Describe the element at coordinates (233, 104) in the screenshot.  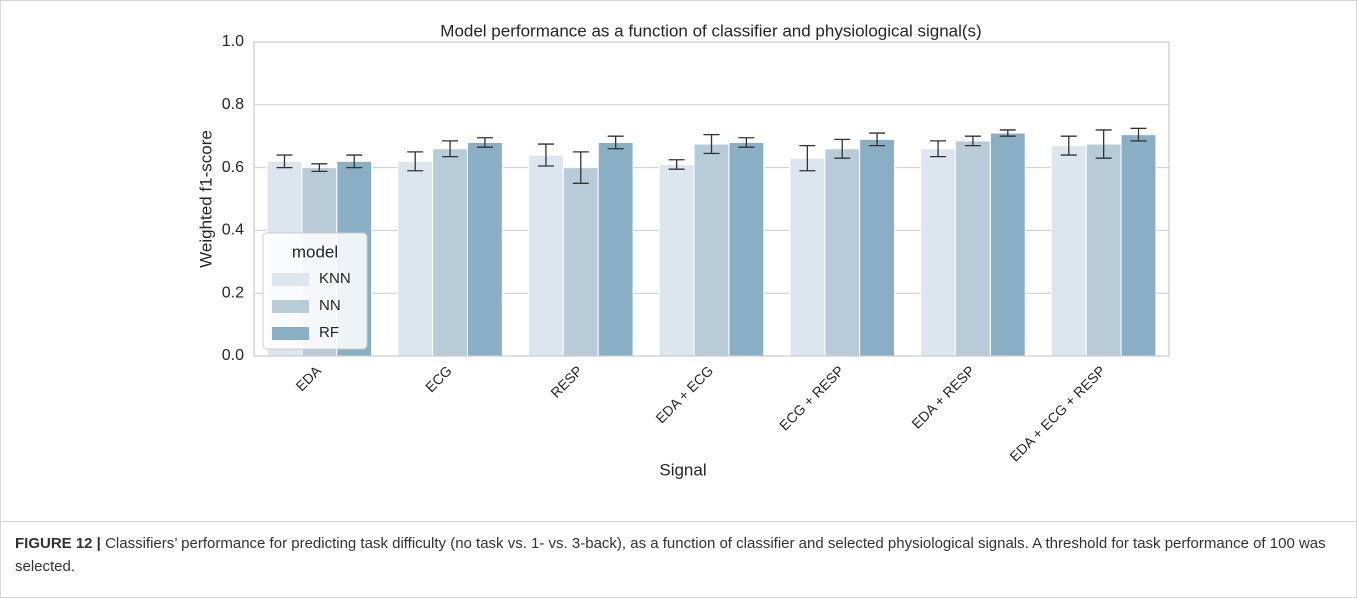
I see `y-tick-label: 0.8` at that location.